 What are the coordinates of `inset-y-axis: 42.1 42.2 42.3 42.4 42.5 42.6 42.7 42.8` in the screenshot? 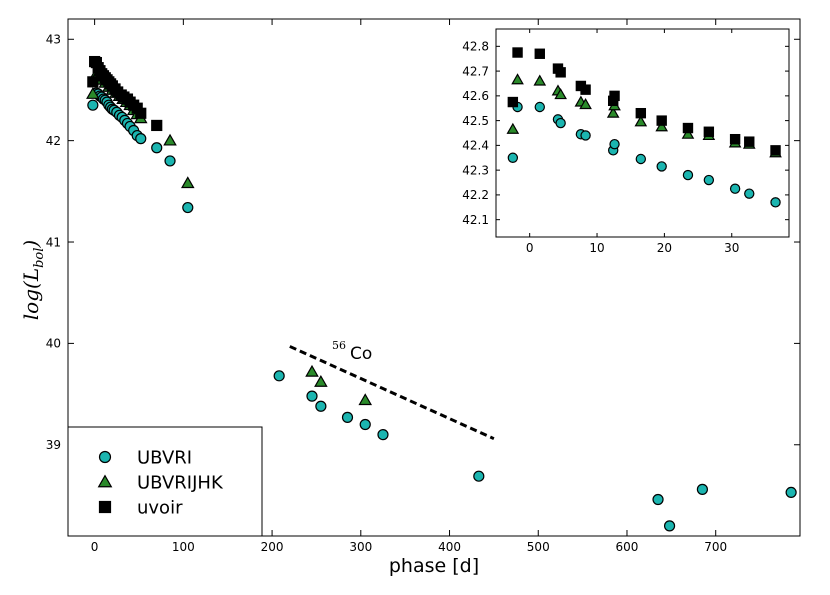 It's located at (625, 133).